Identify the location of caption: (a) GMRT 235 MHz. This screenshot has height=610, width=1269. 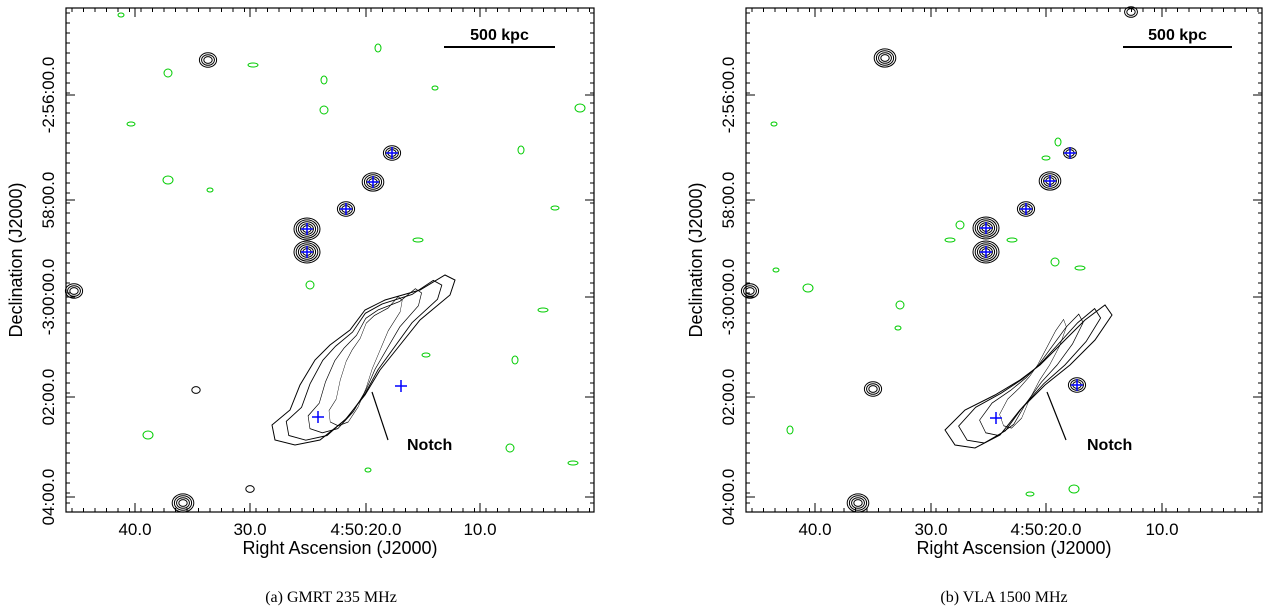
(331, 597).